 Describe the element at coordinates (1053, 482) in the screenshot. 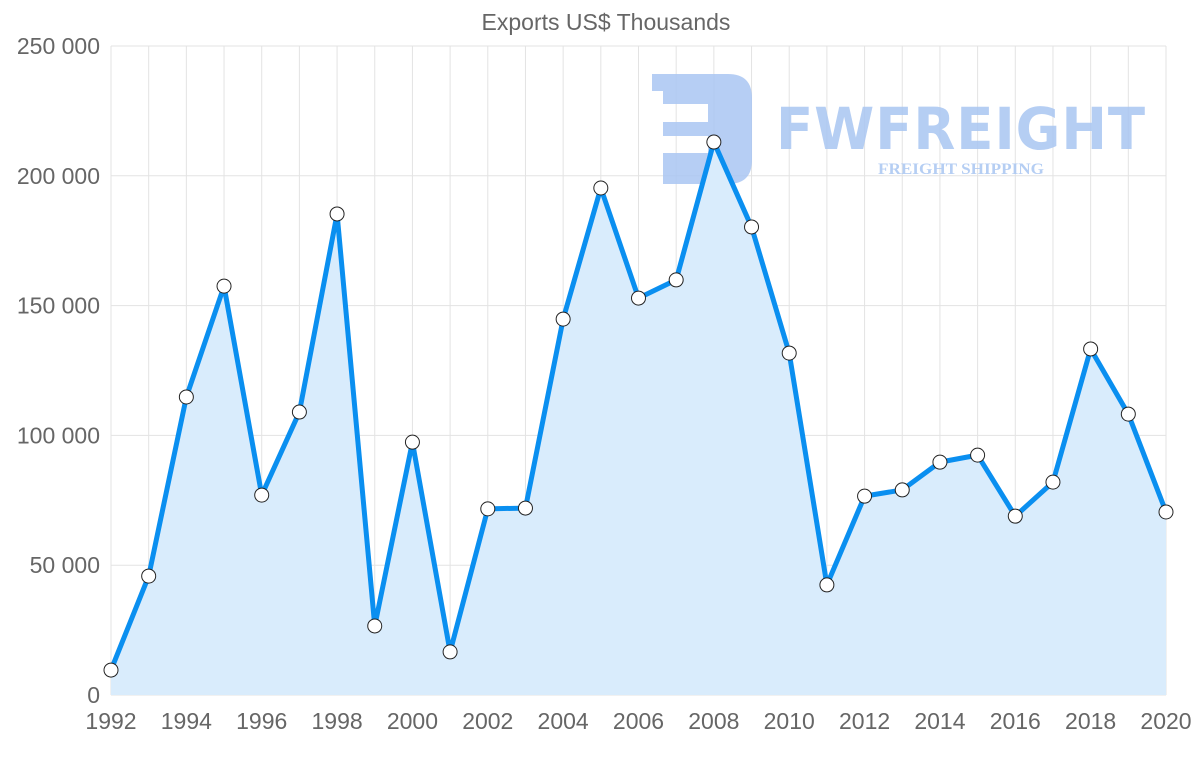

I see `data-point-2017` at that location.